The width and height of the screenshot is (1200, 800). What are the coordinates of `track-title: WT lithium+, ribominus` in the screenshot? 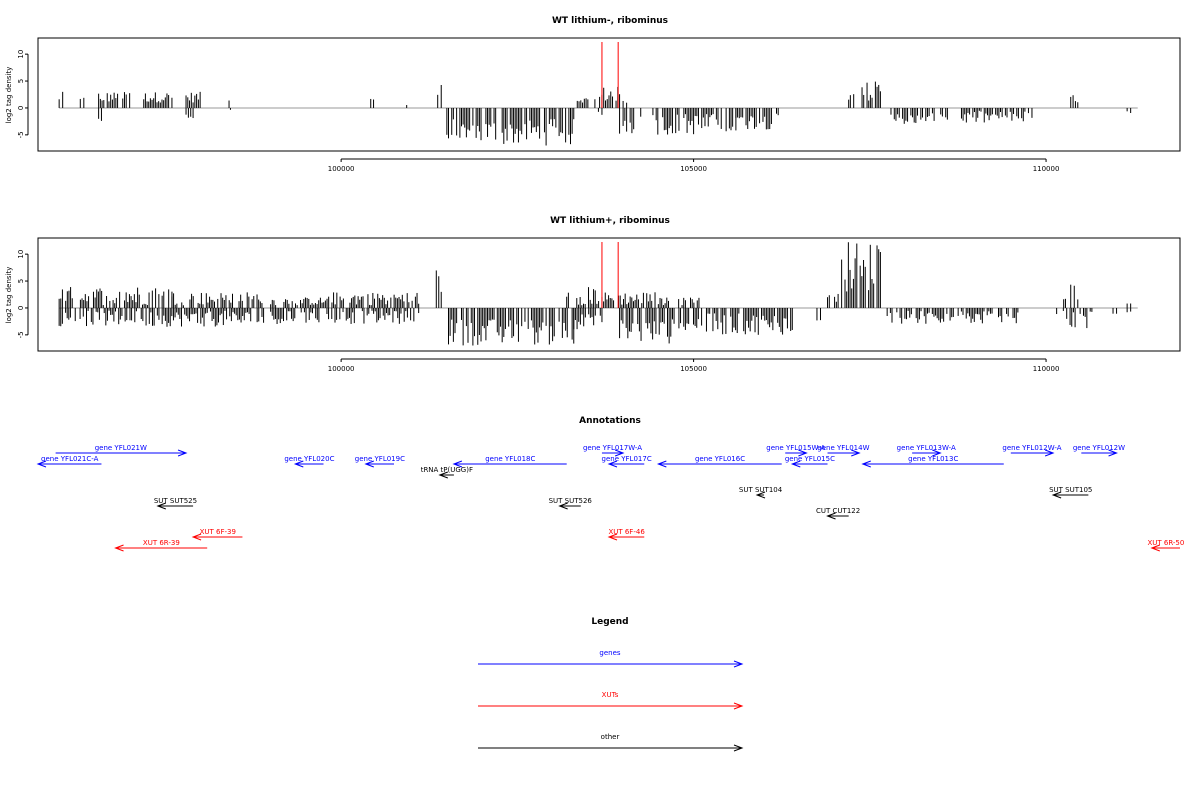 It's located at (610, 221).